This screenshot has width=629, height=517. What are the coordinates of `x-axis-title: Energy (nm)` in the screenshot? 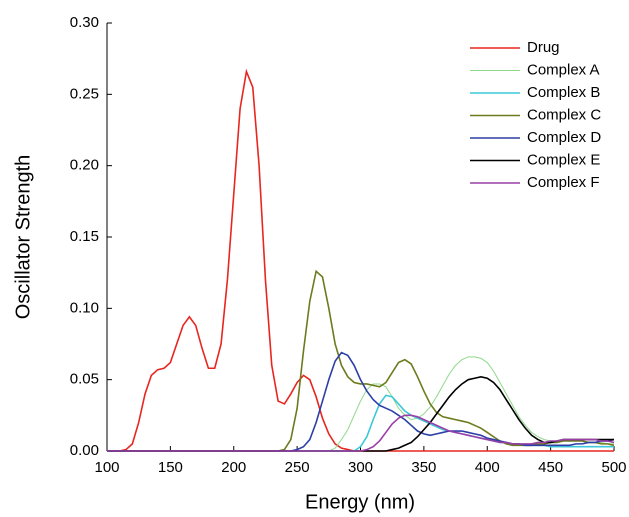 It's located at (360, 502).